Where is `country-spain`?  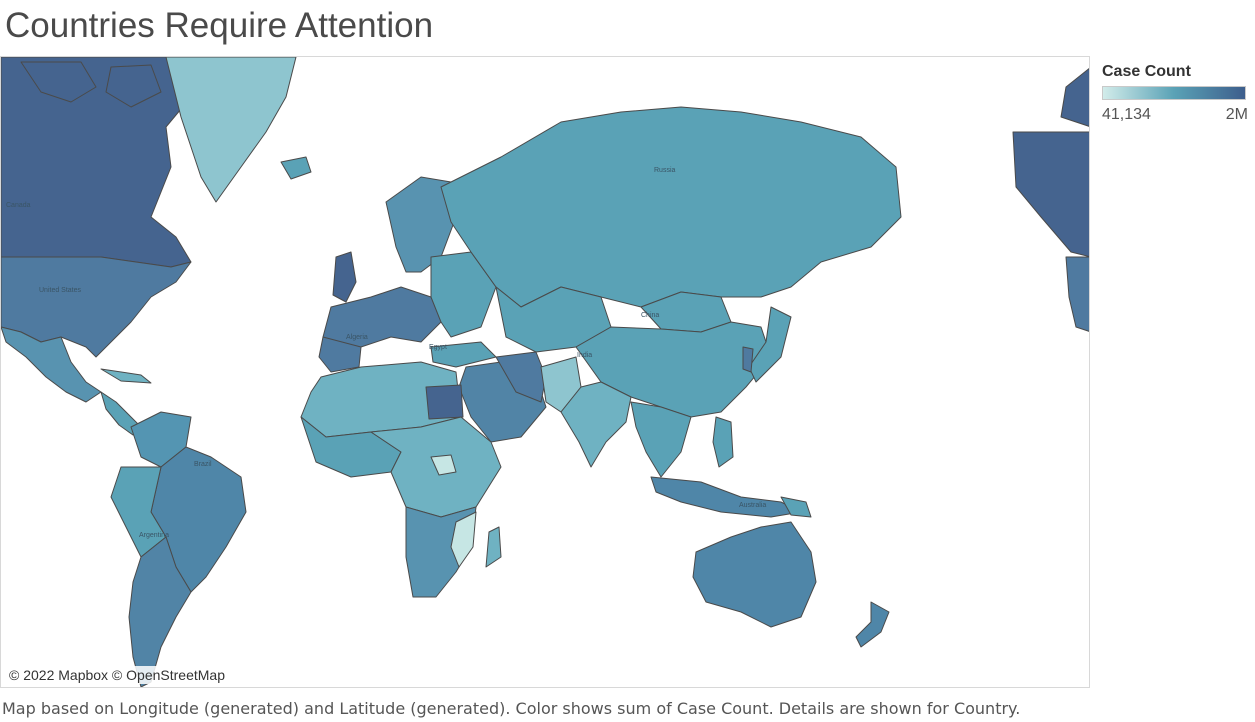
country-spain is located at coordinates (340, 354).